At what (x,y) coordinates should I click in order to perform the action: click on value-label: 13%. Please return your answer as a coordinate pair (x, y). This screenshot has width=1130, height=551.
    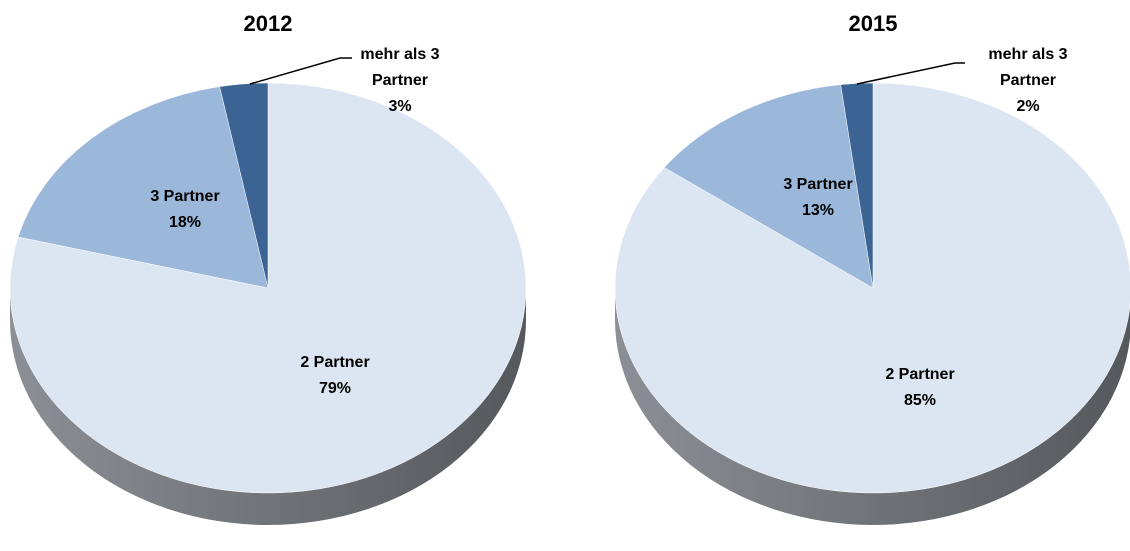
    Looking at the image, I should click on (818, 210).